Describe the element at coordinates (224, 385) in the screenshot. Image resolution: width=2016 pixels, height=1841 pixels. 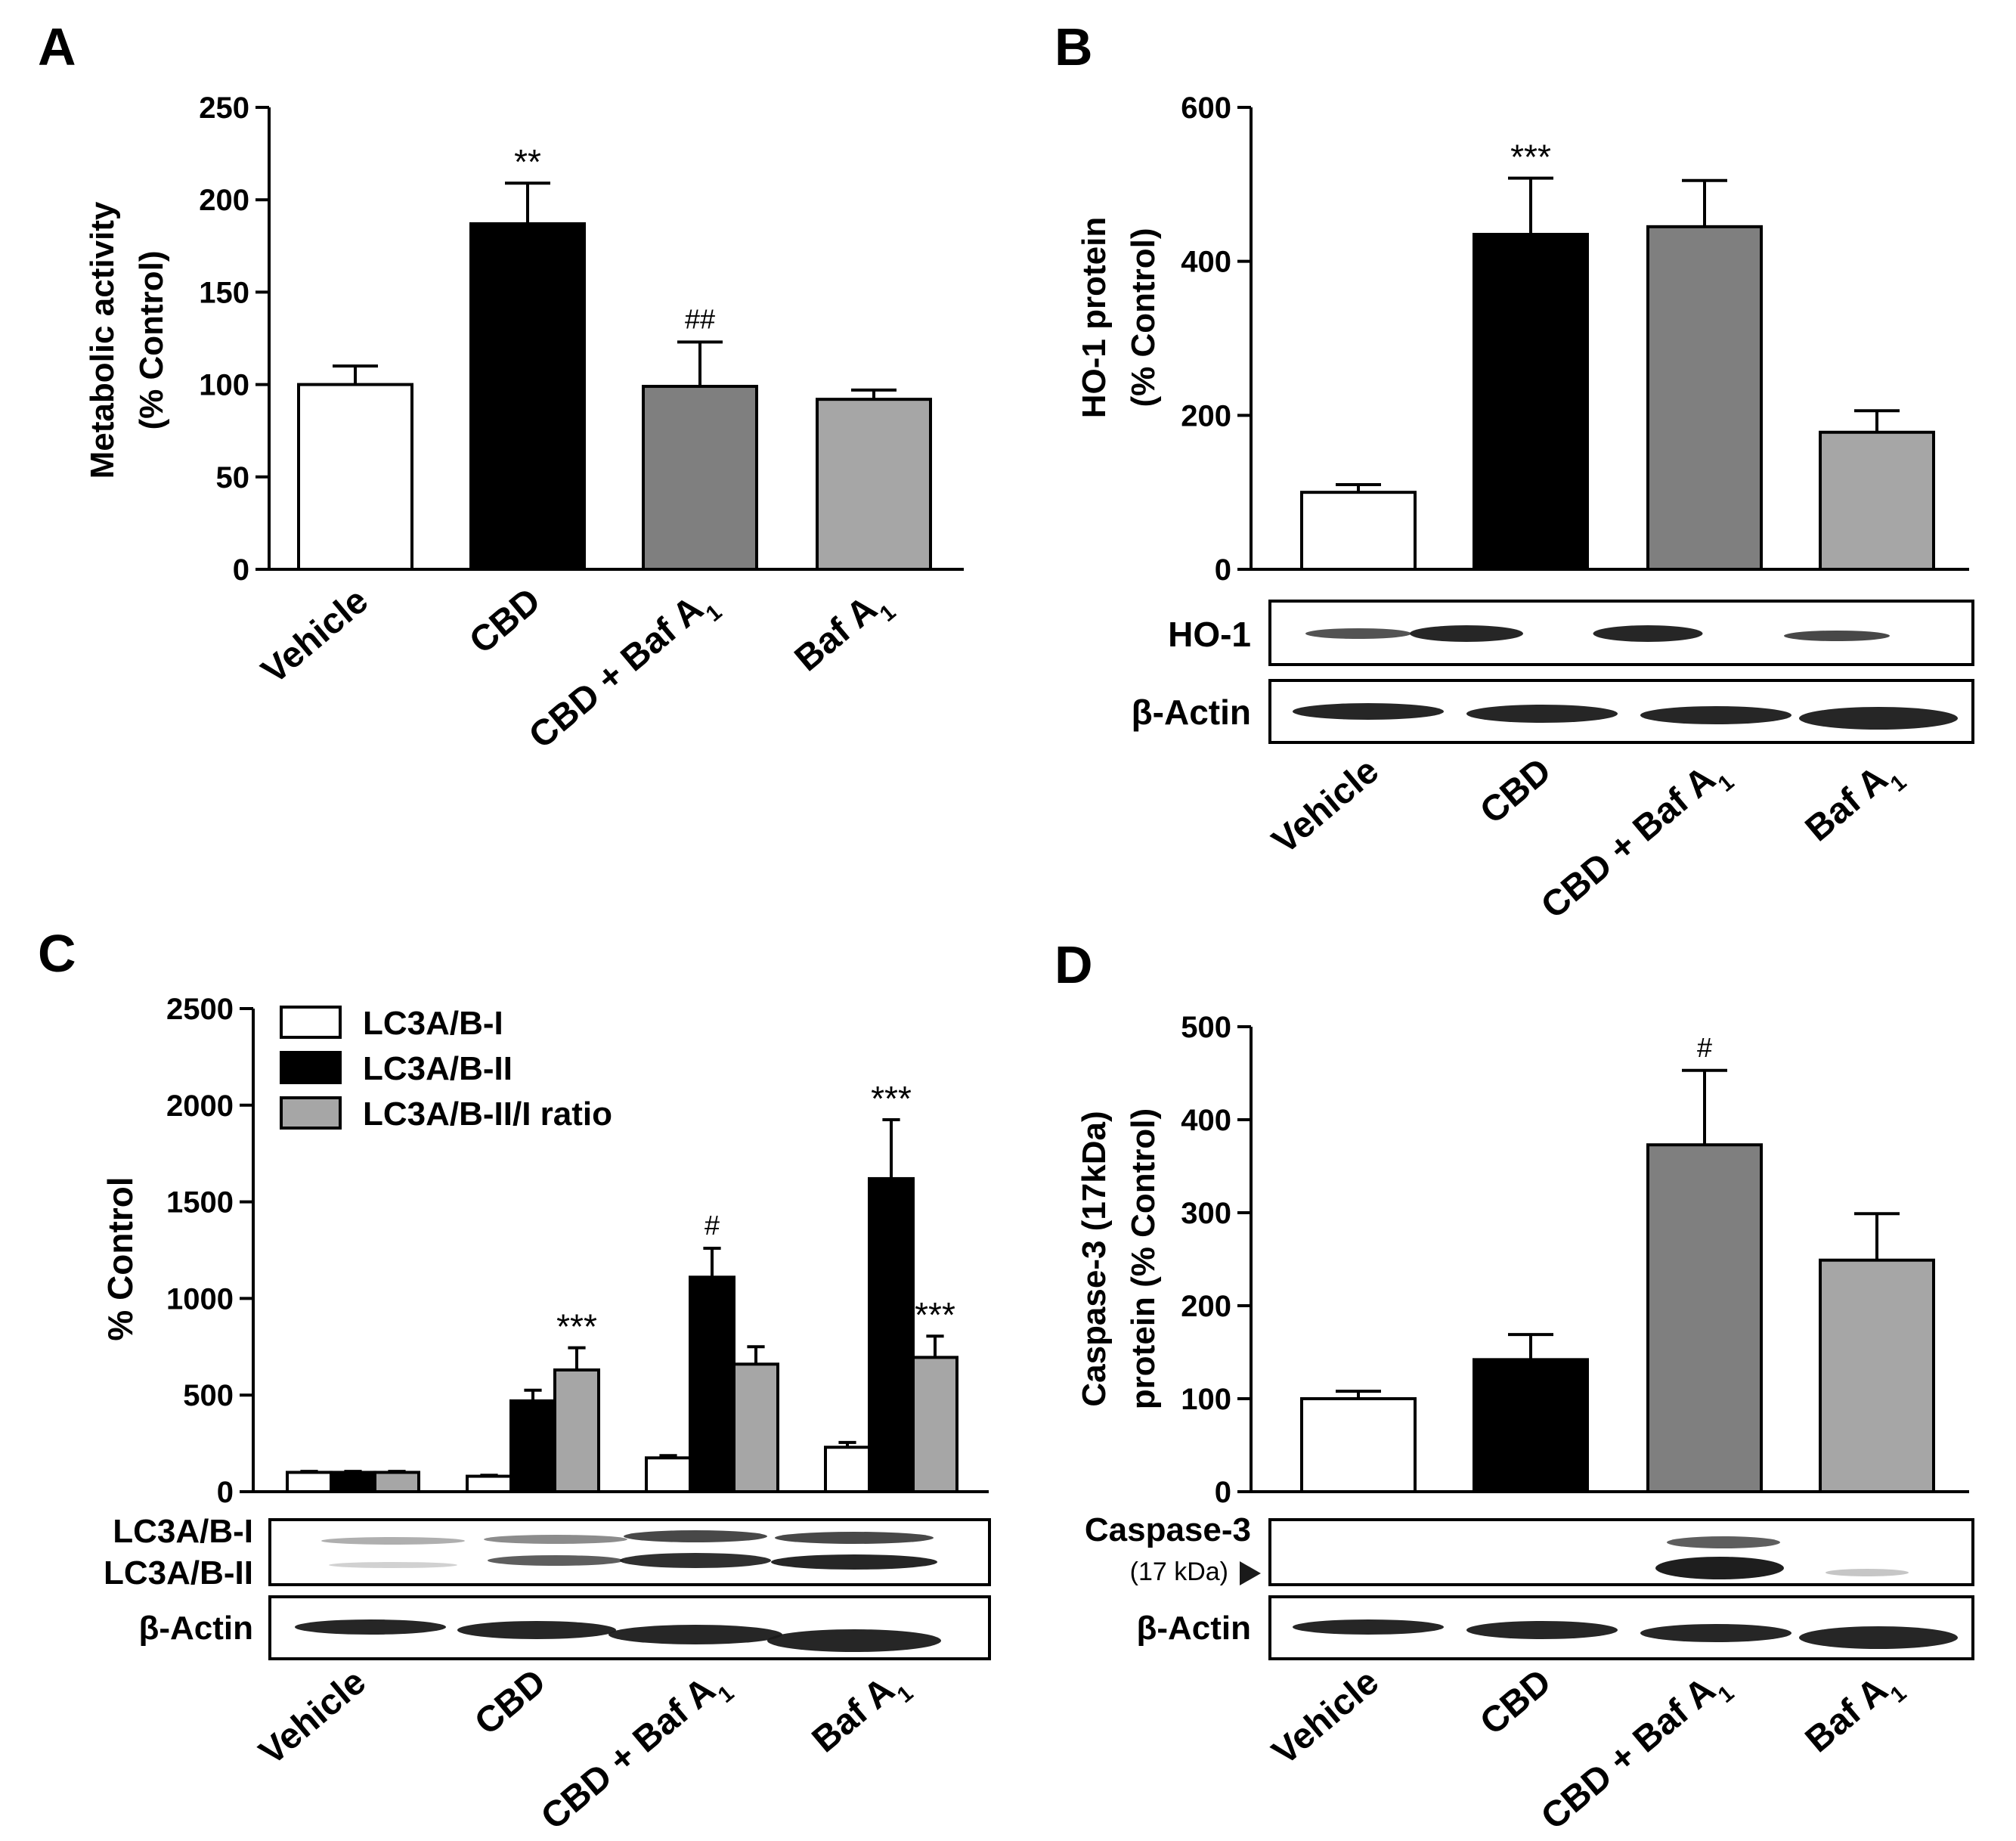
I see `panel-a-ytick-label: 100` at that location.